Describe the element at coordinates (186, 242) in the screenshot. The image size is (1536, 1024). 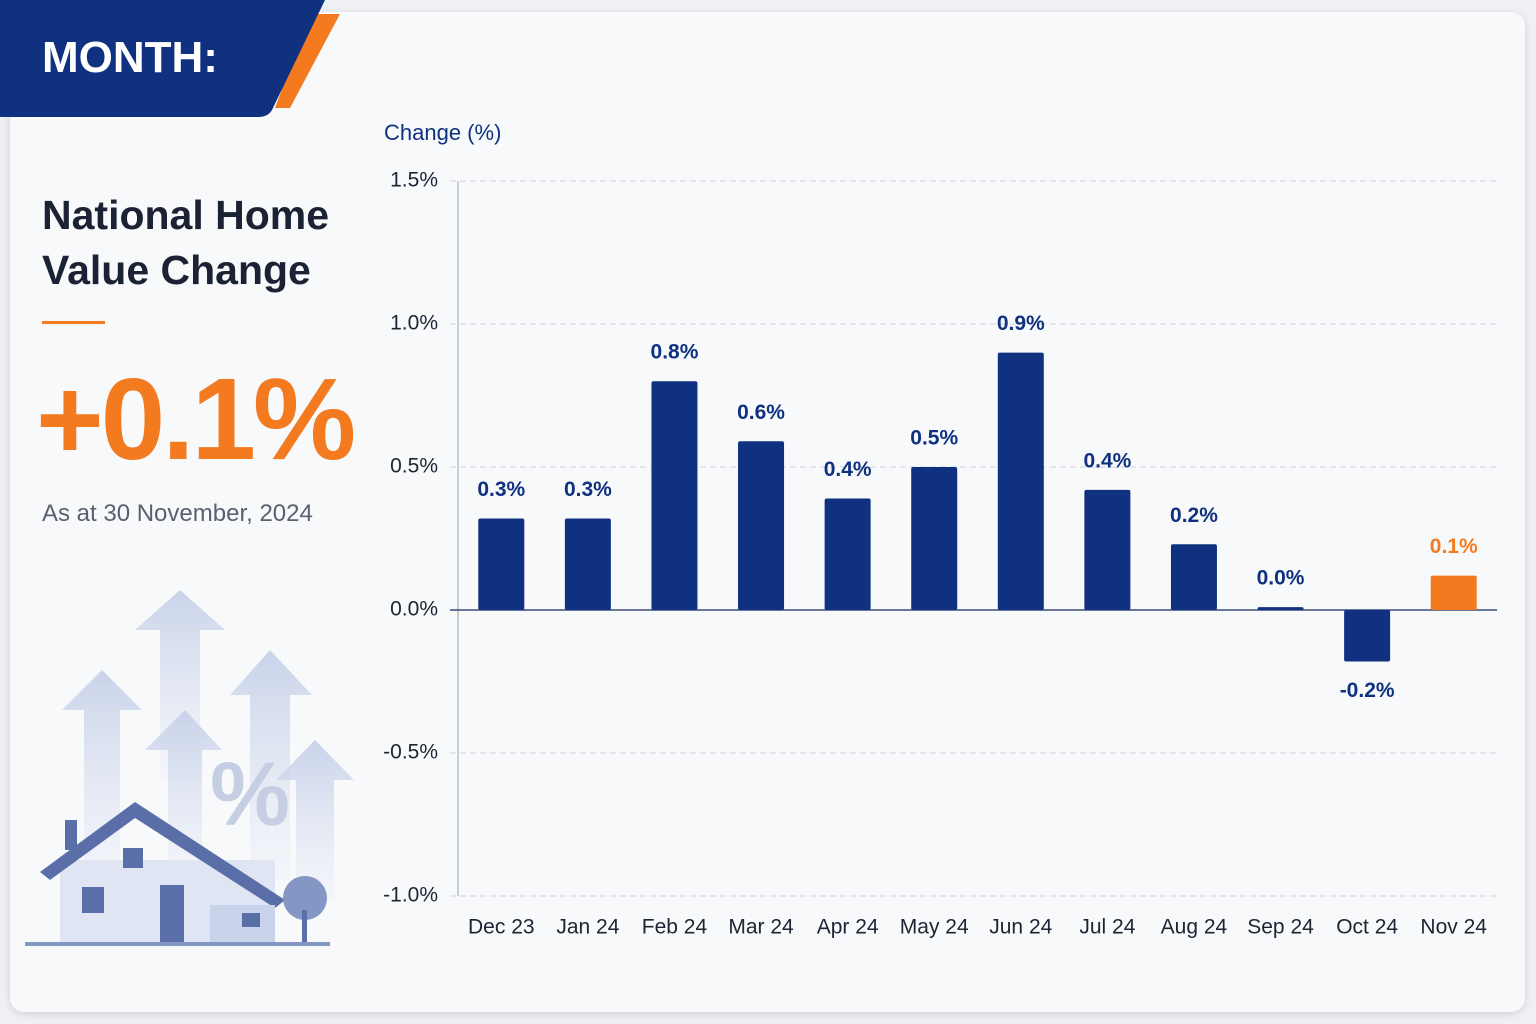
I see `summary-title: National Home Value Change` at that location.